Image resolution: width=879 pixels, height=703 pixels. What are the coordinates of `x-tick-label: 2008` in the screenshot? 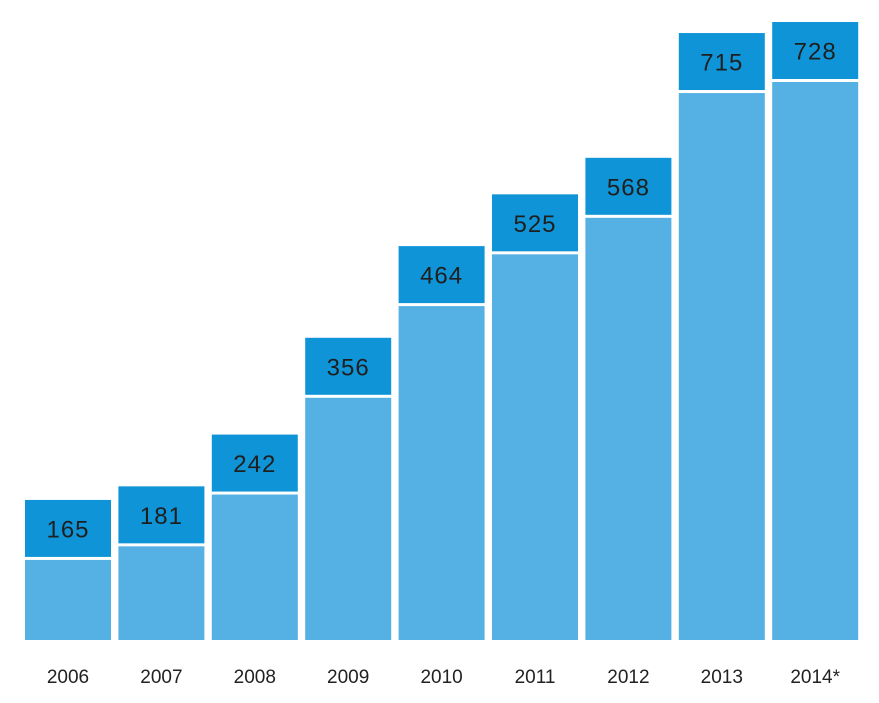 It's located at (255, 677).